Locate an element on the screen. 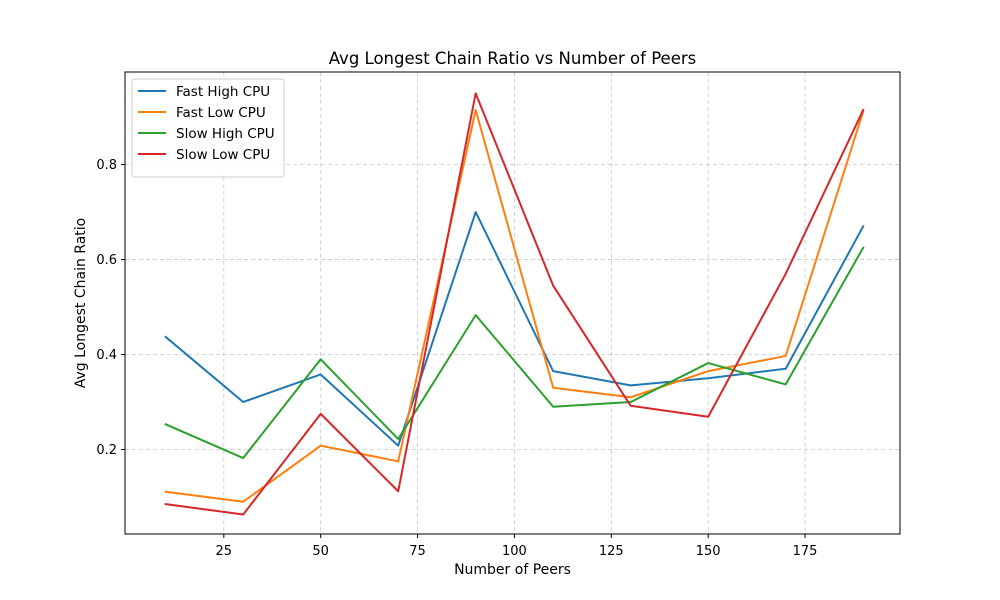  legend-label: Fast Low CPU is located at coordinates (221, 113).